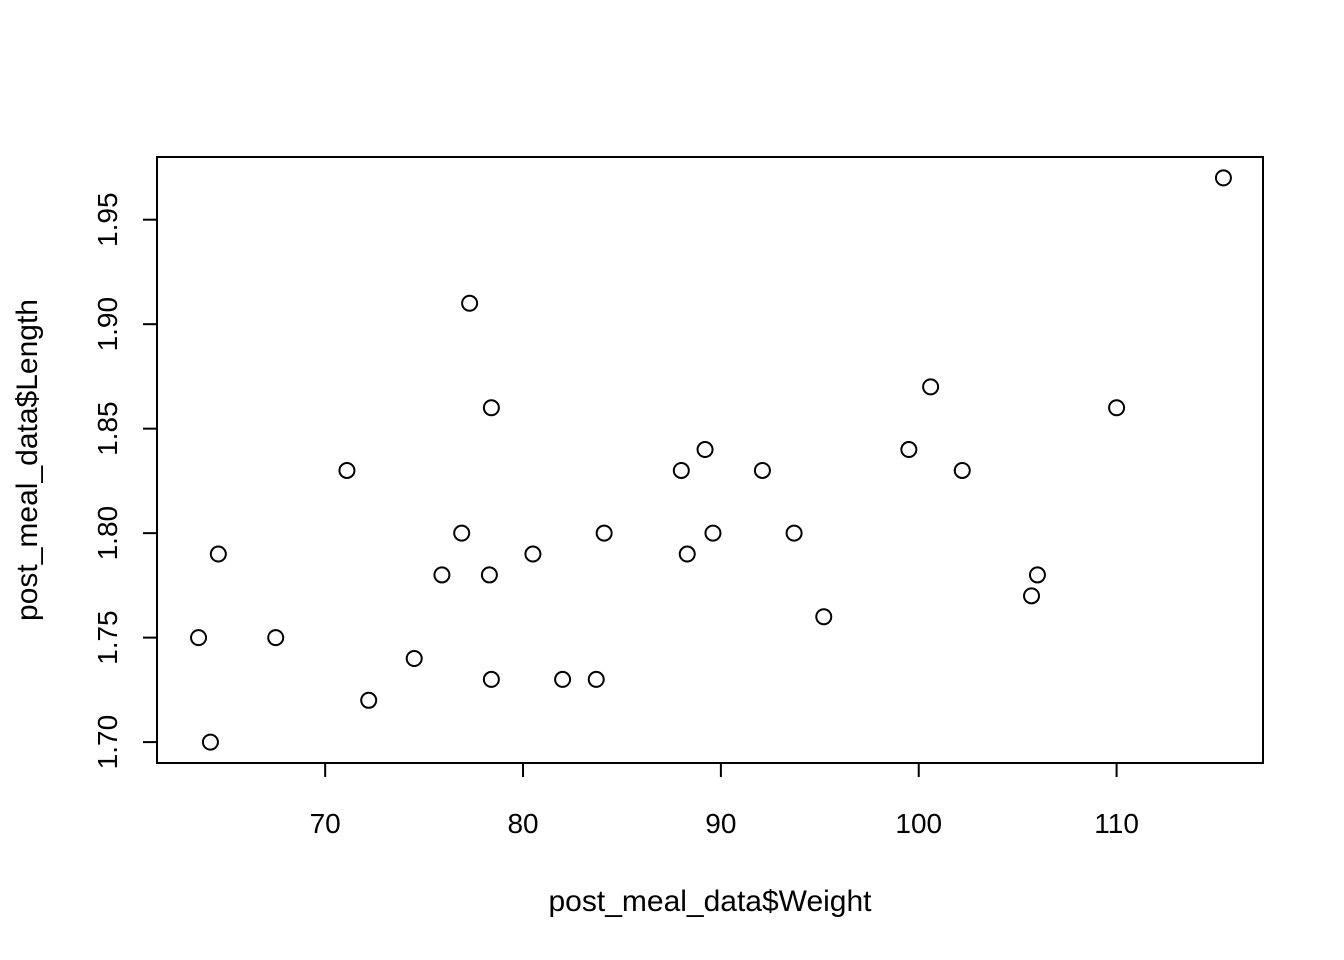 The height and width of the screenshot is (960, 1344). What do you see at coordinates (1116, 823) in the screenshot?
I see `x-tick-label: 110` at bounding box center [1116, 823].